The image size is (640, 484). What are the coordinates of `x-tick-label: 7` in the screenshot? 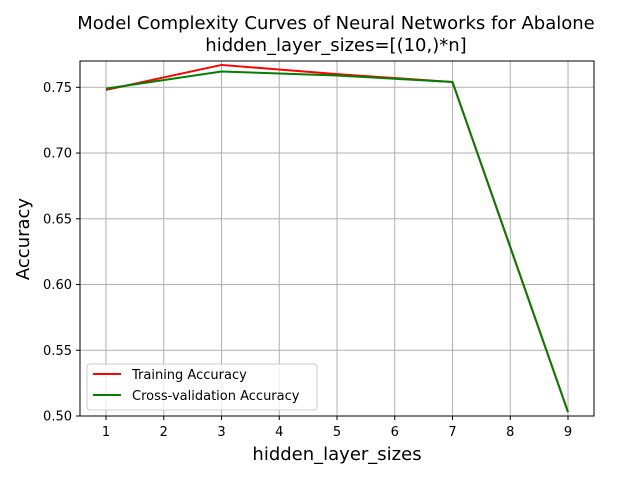 It's located at (452, 432).